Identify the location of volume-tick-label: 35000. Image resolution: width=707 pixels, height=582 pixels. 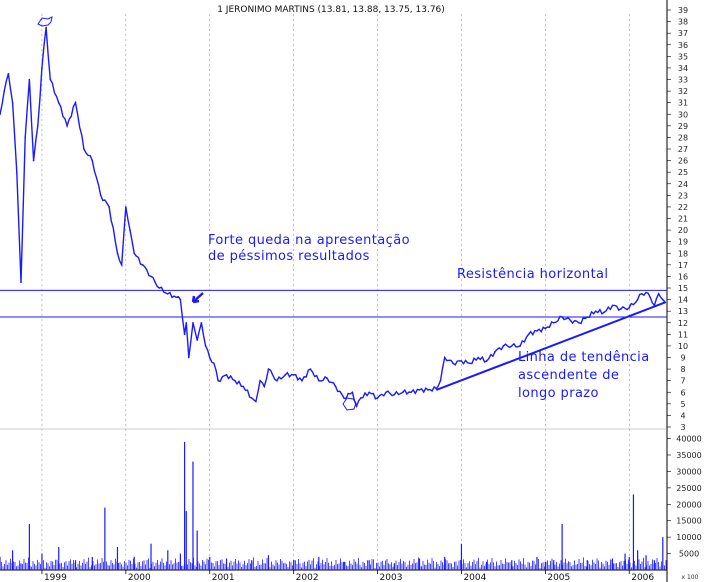
(688, 455).